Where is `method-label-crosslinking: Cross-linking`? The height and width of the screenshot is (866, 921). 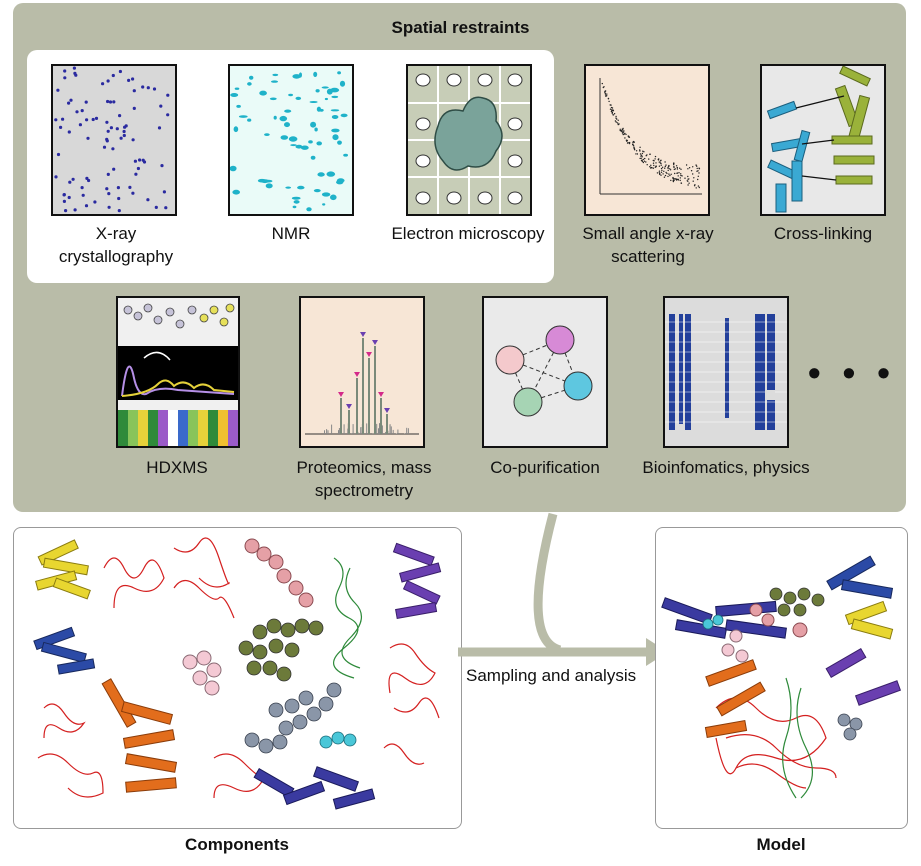
method-label-crosslinking: Cross-linking is located at coordinates (823, 233).